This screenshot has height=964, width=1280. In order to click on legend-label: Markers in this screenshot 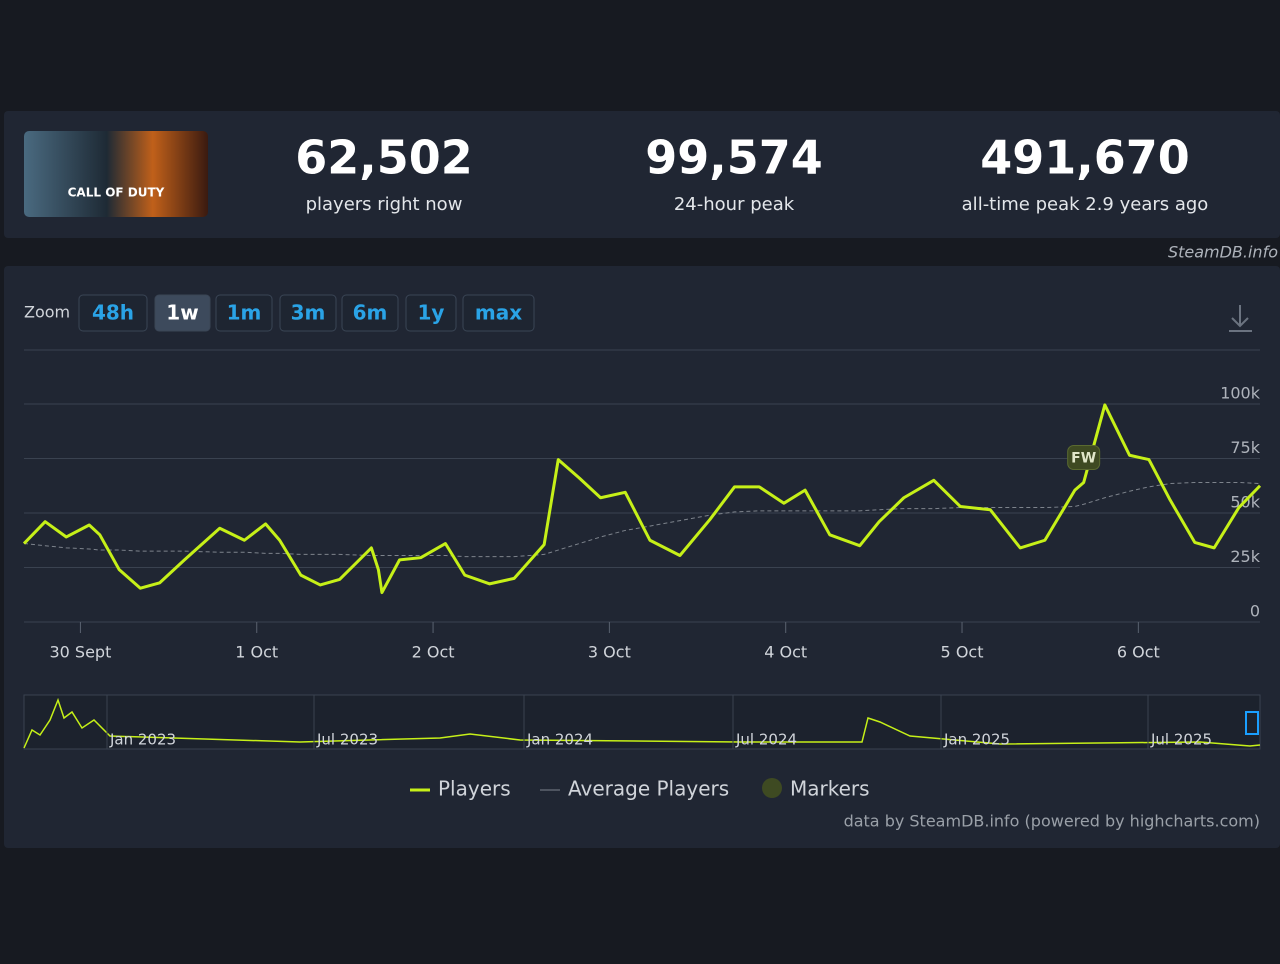, I will do `click(830, 789)`.